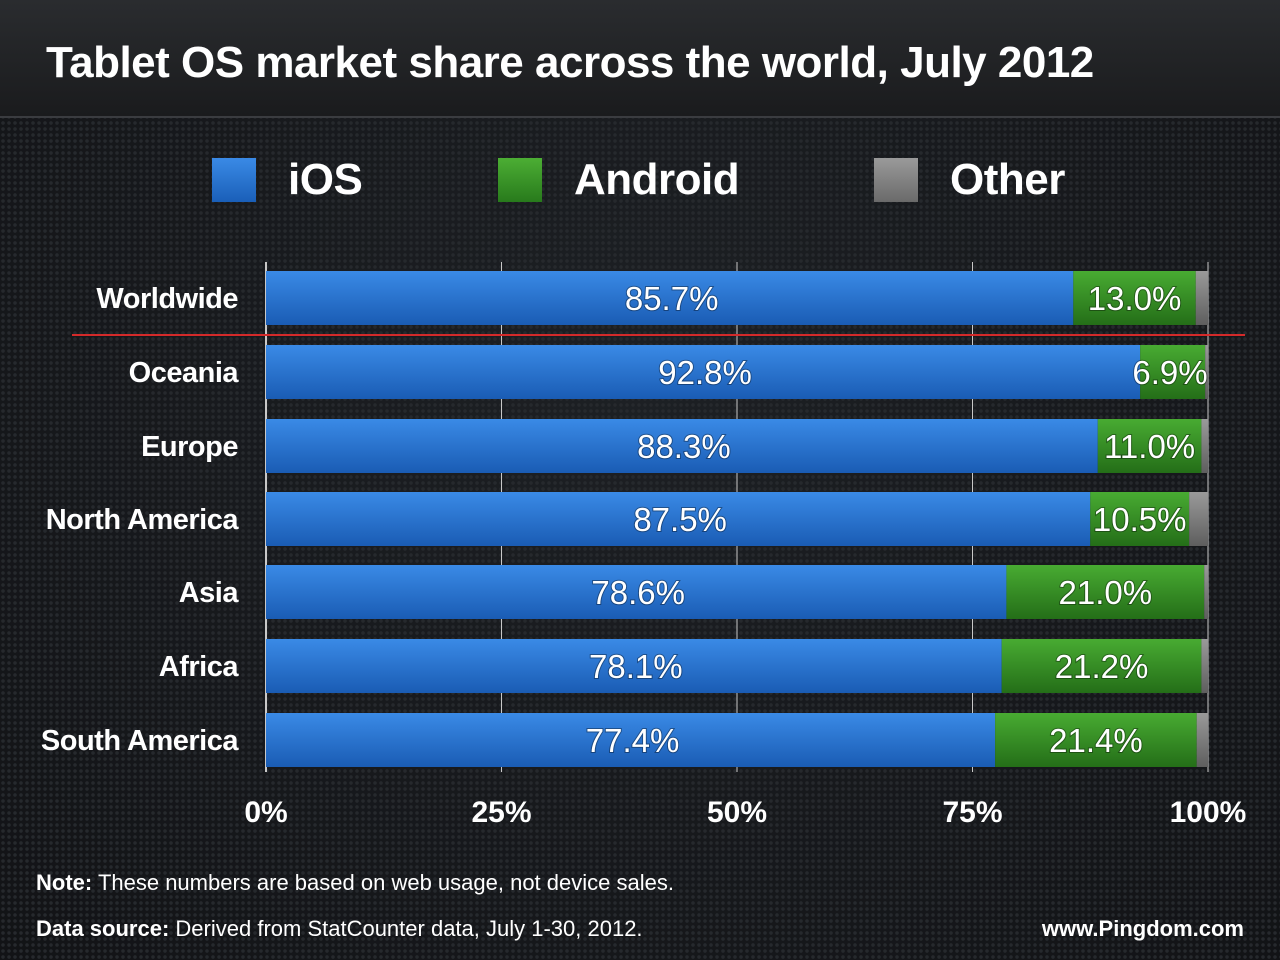 This screenshot has height=960, width=1280. I want to click on data-label-ios-europe: 88.3%, so click(684, 446).